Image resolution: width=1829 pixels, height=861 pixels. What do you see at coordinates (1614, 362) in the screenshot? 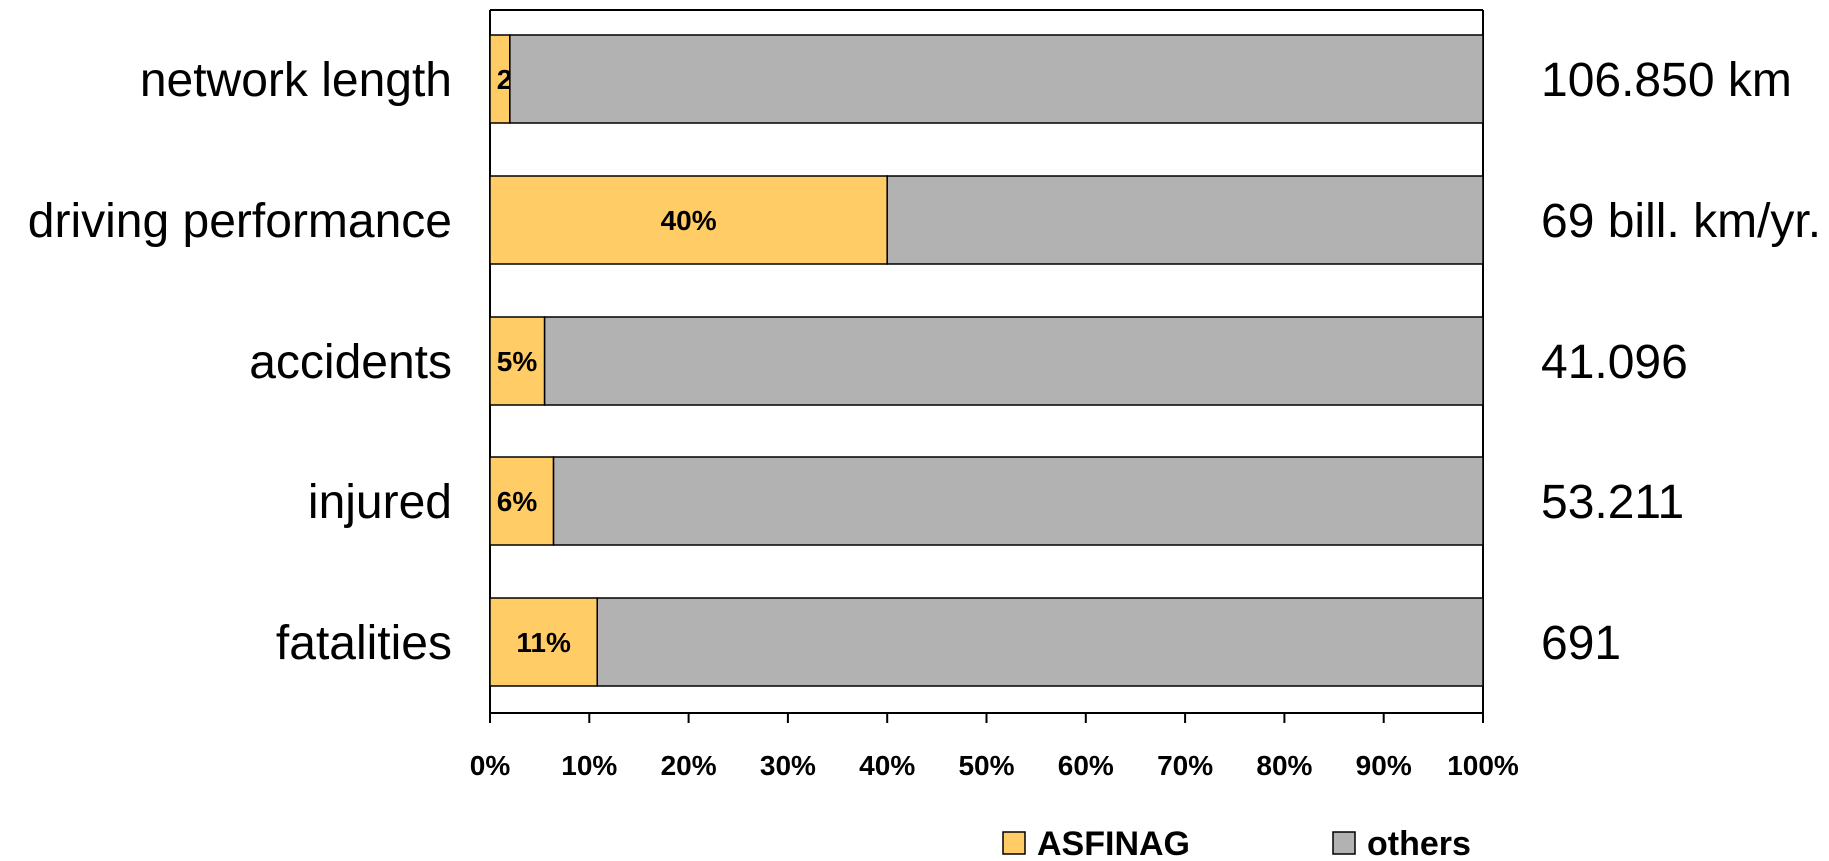
I see `total-label-2: 41.096` at bounding box center [1614, 362].